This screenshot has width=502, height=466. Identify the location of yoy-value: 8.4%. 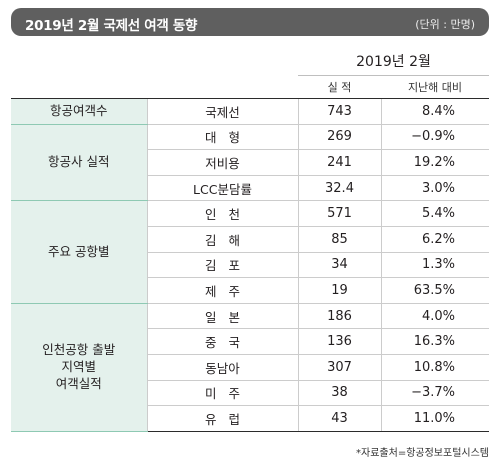
(434, 111).